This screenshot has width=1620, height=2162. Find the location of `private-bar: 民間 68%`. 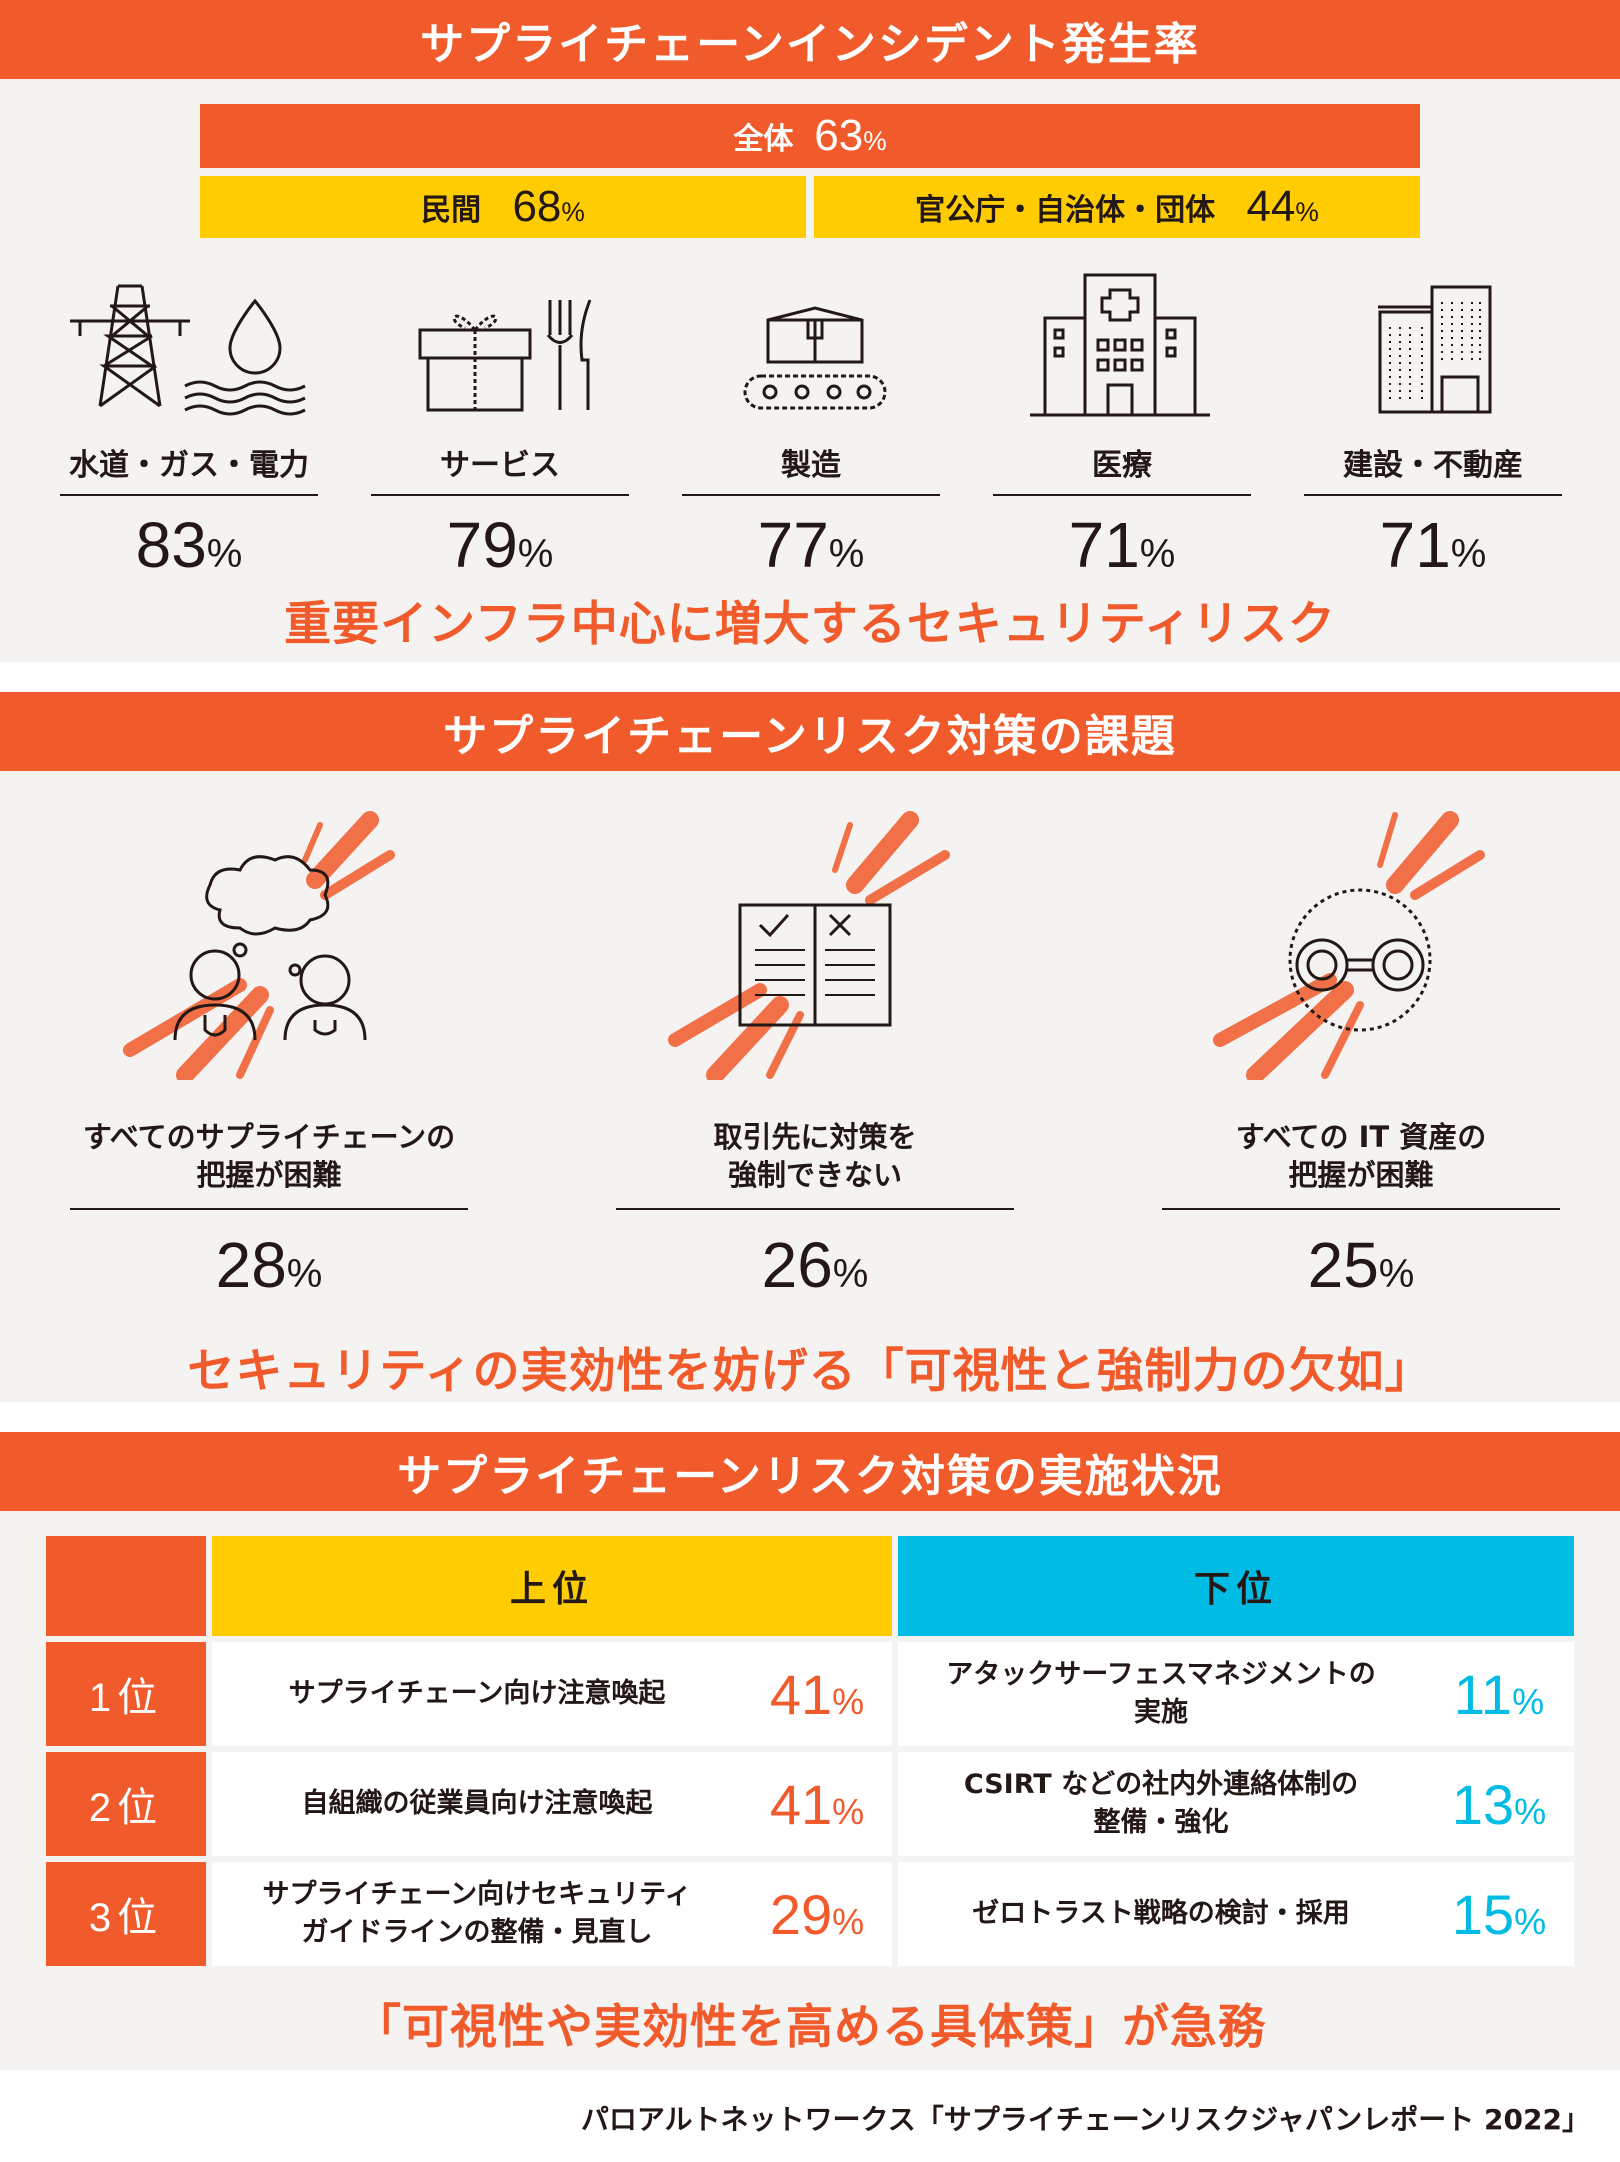

private-bar: 民間 68% is located at coordinates (503, 207).